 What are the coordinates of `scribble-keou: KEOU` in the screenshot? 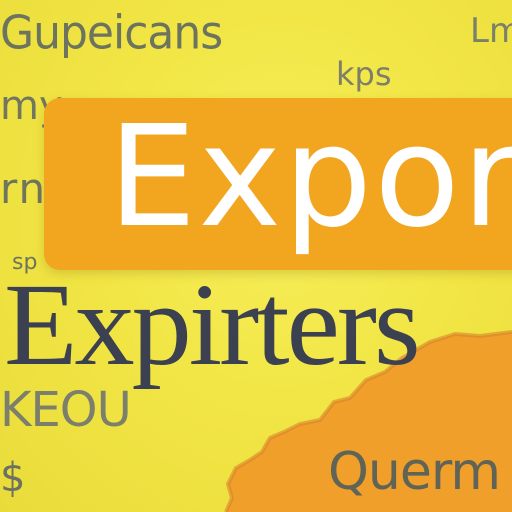 It's located at (66, 410).